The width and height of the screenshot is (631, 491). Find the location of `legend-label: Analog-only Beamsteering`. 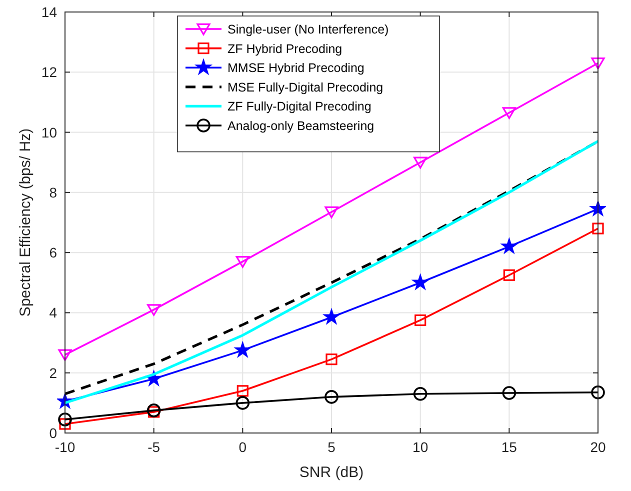

legend-label: Analog-only Beamsteering is located at coordinates (301, 126).